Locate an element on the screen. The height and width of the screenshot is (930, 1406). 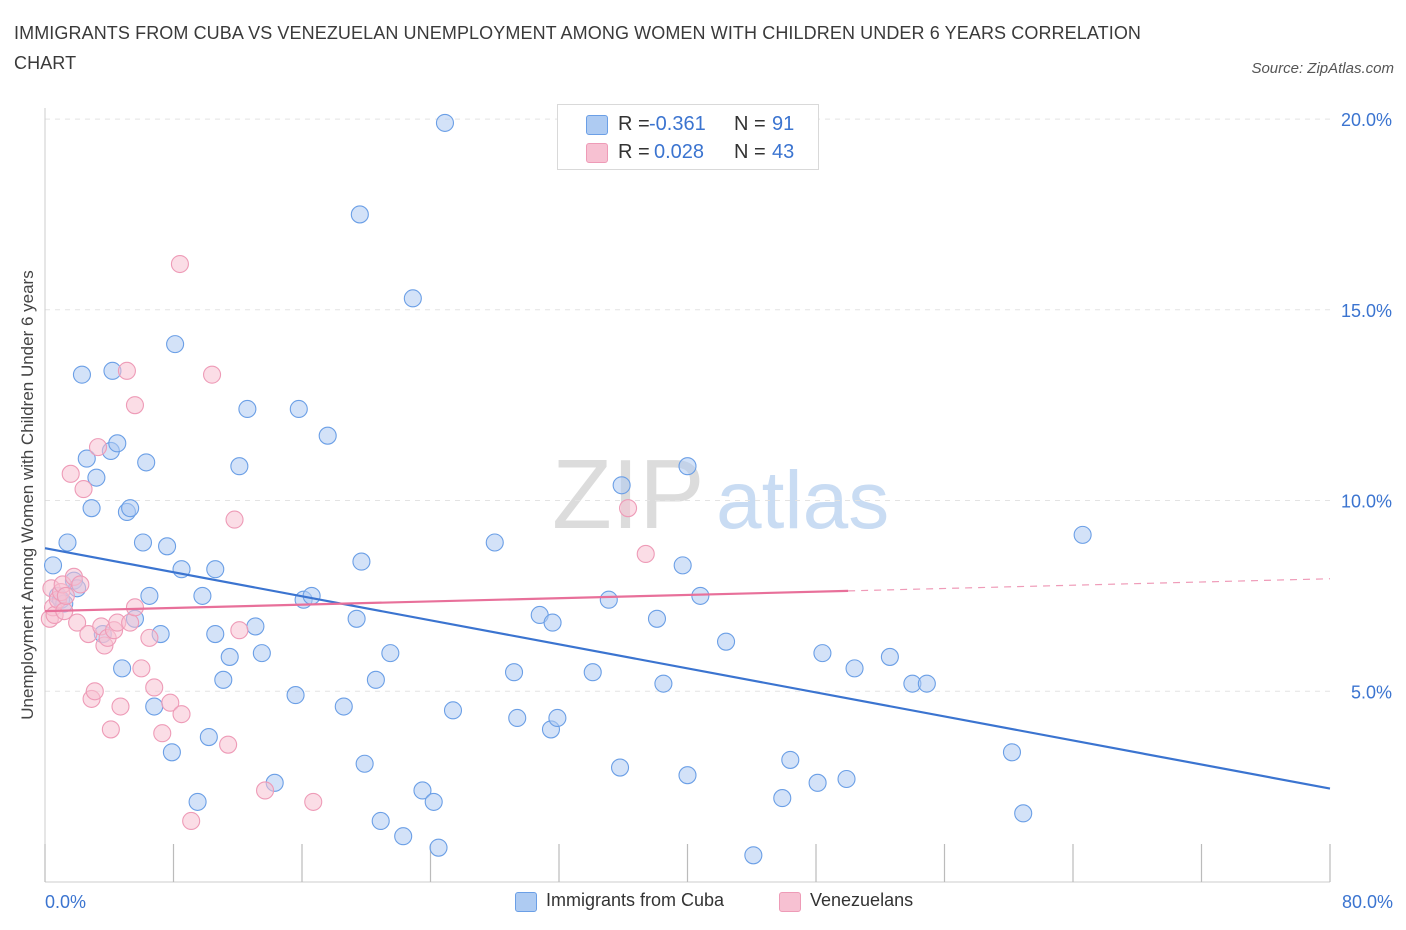
venezuelans-trend-line is located at coordinates (446, 601).